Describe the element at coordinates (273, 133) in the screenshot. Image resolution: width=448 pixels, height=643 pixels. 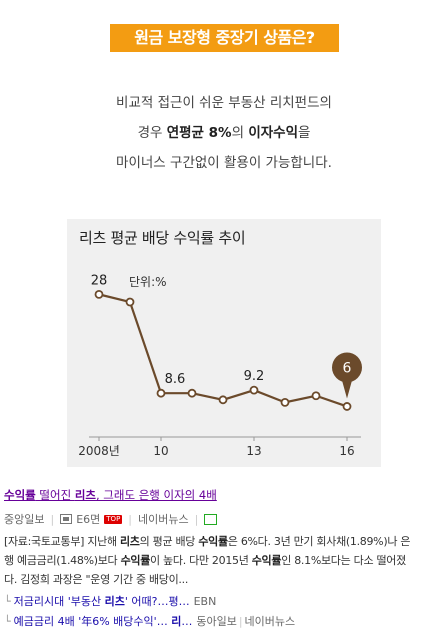
I see `intro-highlight: 이자수익` at that location.